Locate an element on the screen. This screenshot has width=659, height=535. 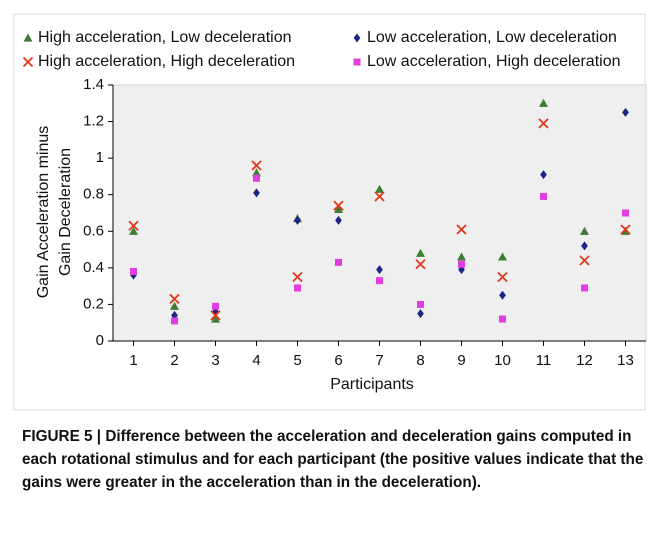
y-tick-label: 0.2 is located at coordinates (93, 303).